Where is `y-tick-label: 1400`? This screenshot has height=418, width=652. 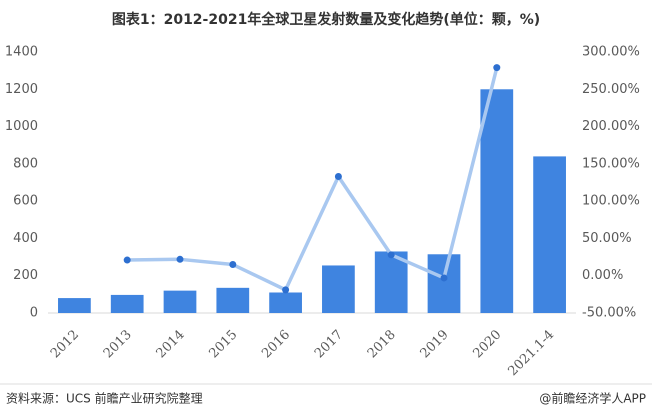 y-tick-label: 1400 is located at coordinates (21, 52).